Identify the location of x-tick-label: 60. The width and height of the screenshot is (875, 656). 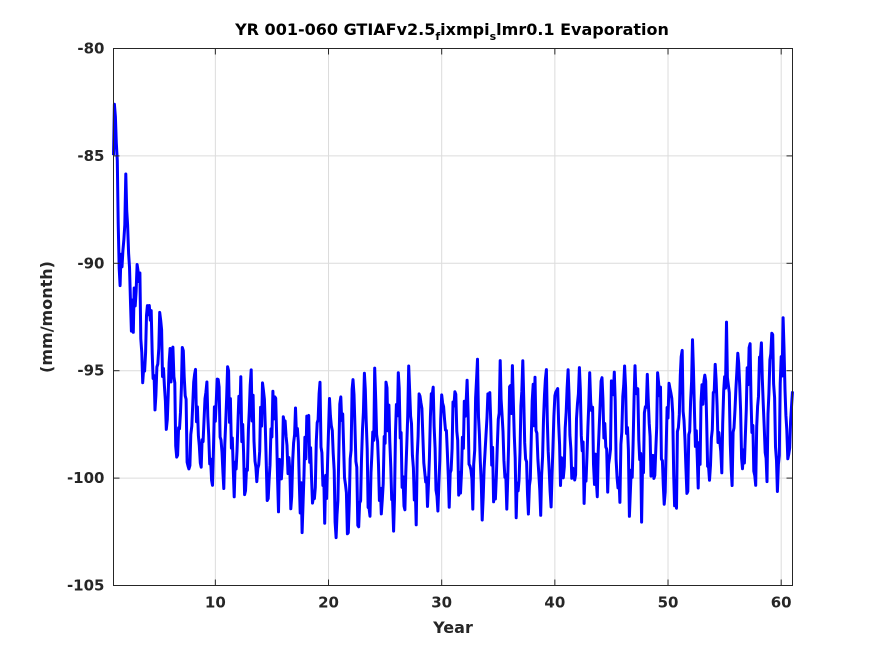
(781, 603).